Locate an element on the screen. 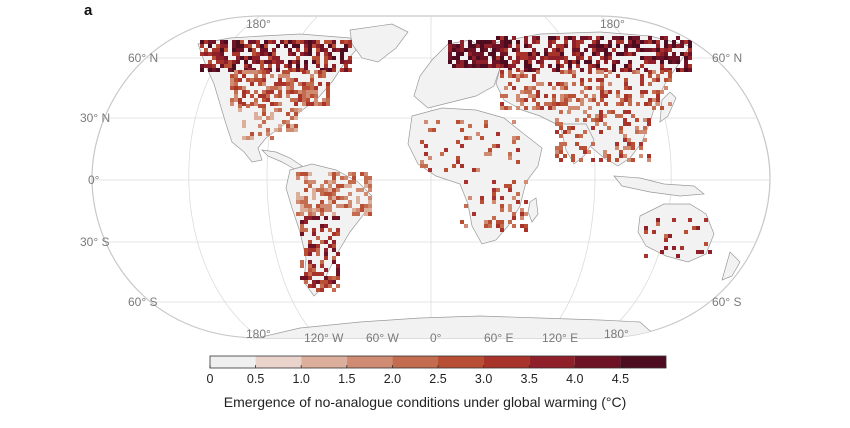  legend-swatch is located at coordinates (552, 362).